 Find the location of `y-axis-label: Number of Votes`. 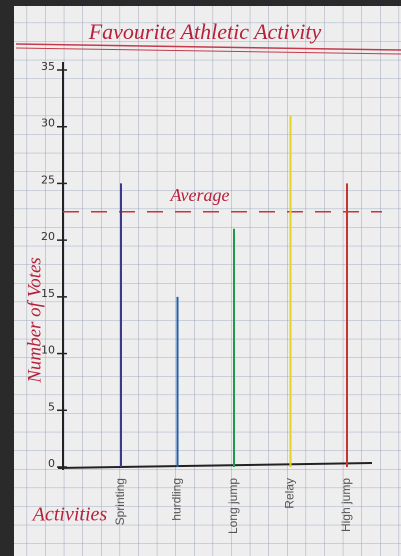

y-axis-label: Number of Votes is located at coordinates (34, 320).